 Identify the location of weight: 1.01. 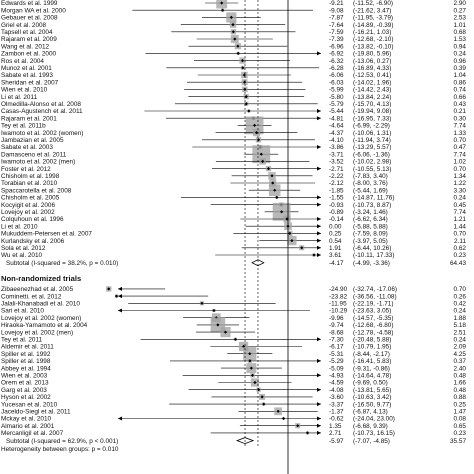
(460, 25).